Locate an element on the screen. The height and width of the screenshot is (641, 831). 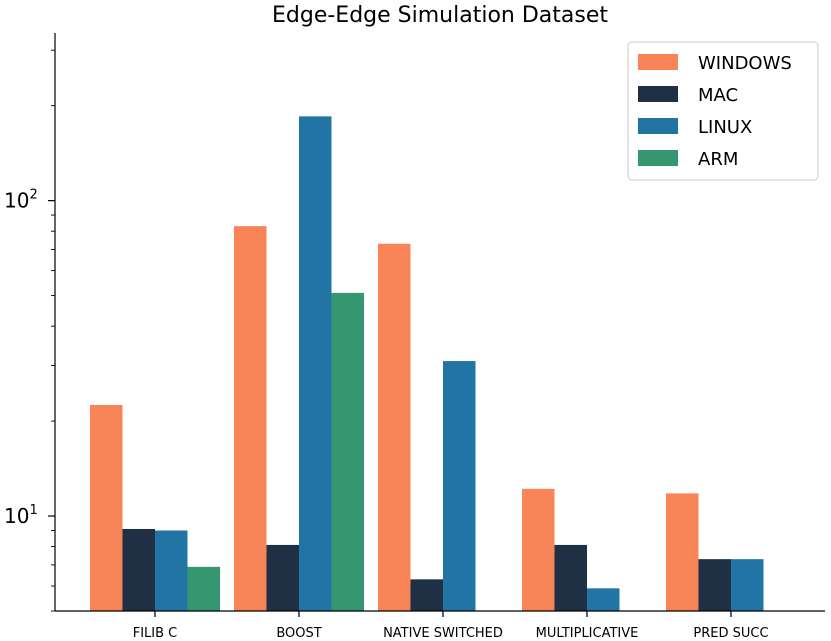
legend: WINDOWS MAC LINUX ARM is located at coordinates (723, 111).